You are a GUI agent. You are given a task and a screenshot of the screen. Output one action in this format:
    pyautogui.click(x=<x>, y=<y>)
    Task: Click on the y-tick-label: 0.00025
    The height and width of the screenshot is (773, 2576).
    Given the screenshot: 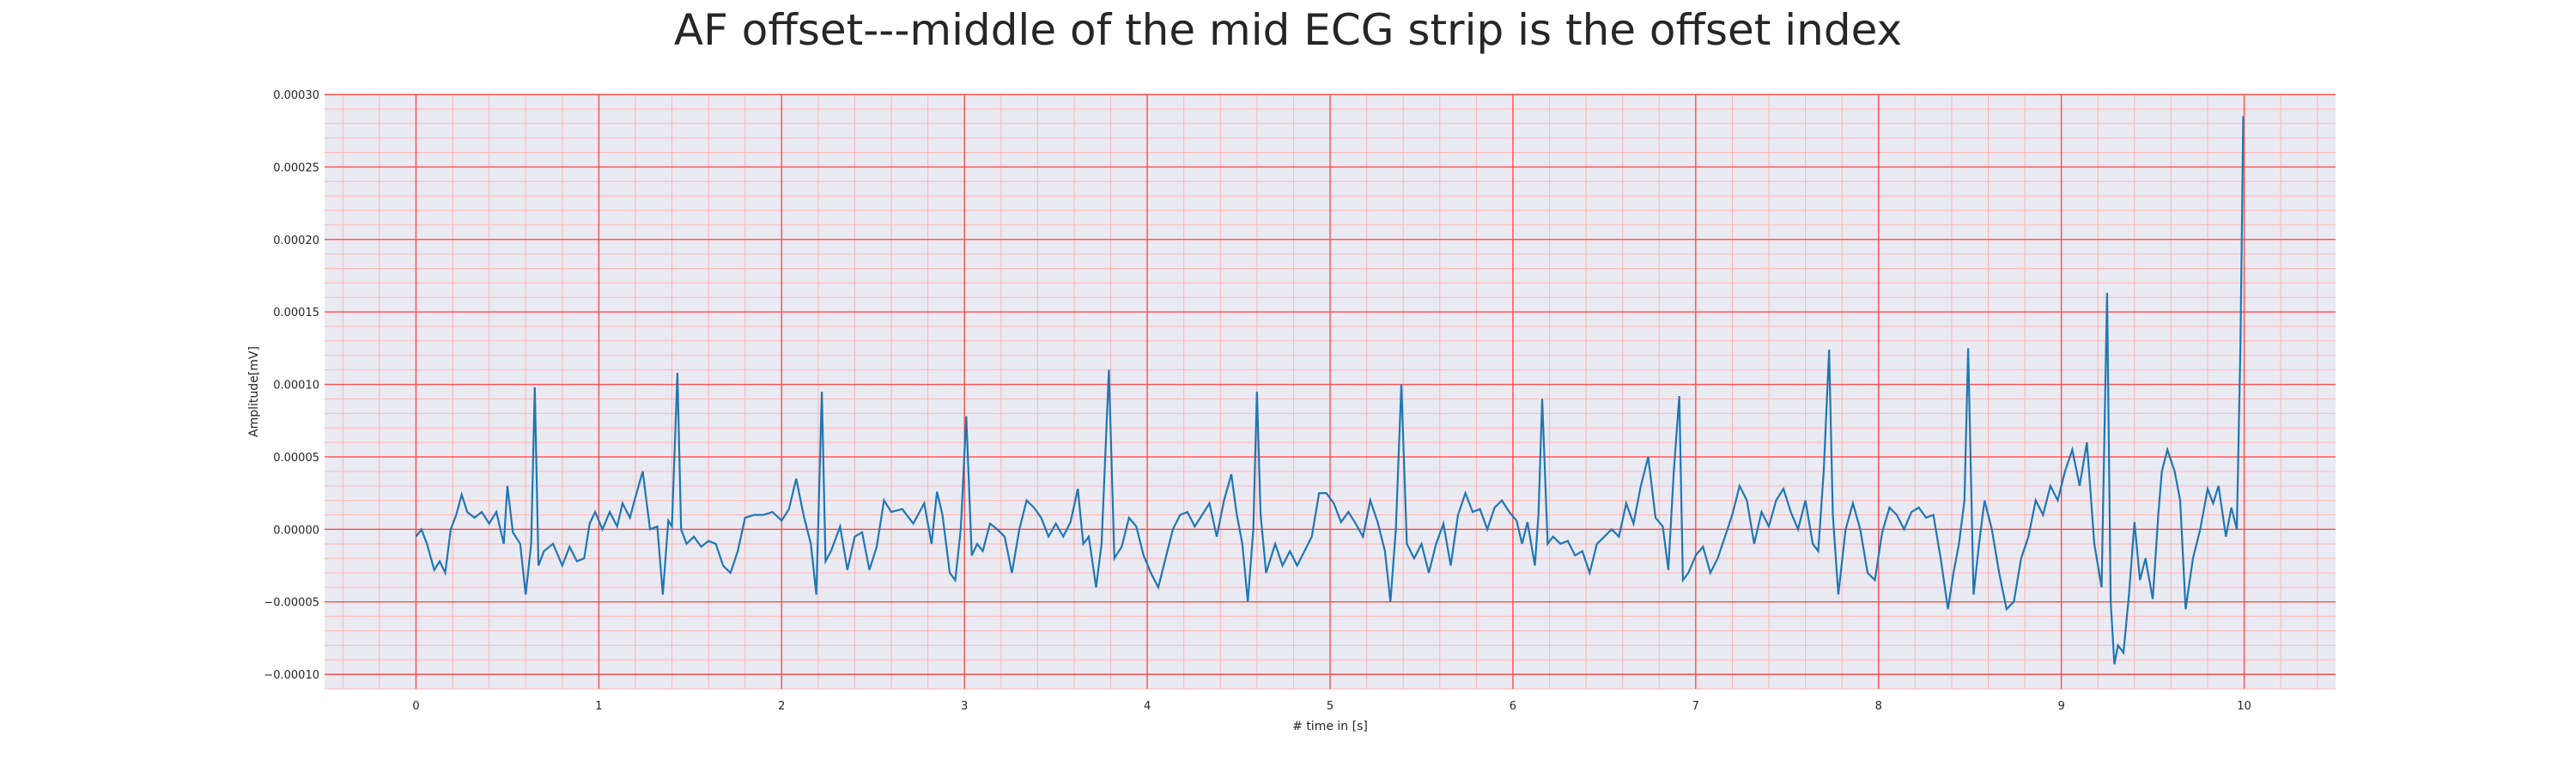 What is the action you would take?
    pyautogui.click(x=296, y=167)
    